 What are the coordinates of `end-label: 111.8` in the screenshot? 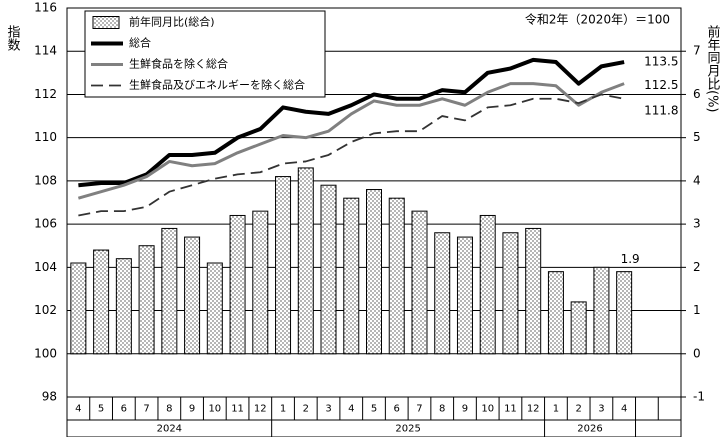 It's located at (661, 110).